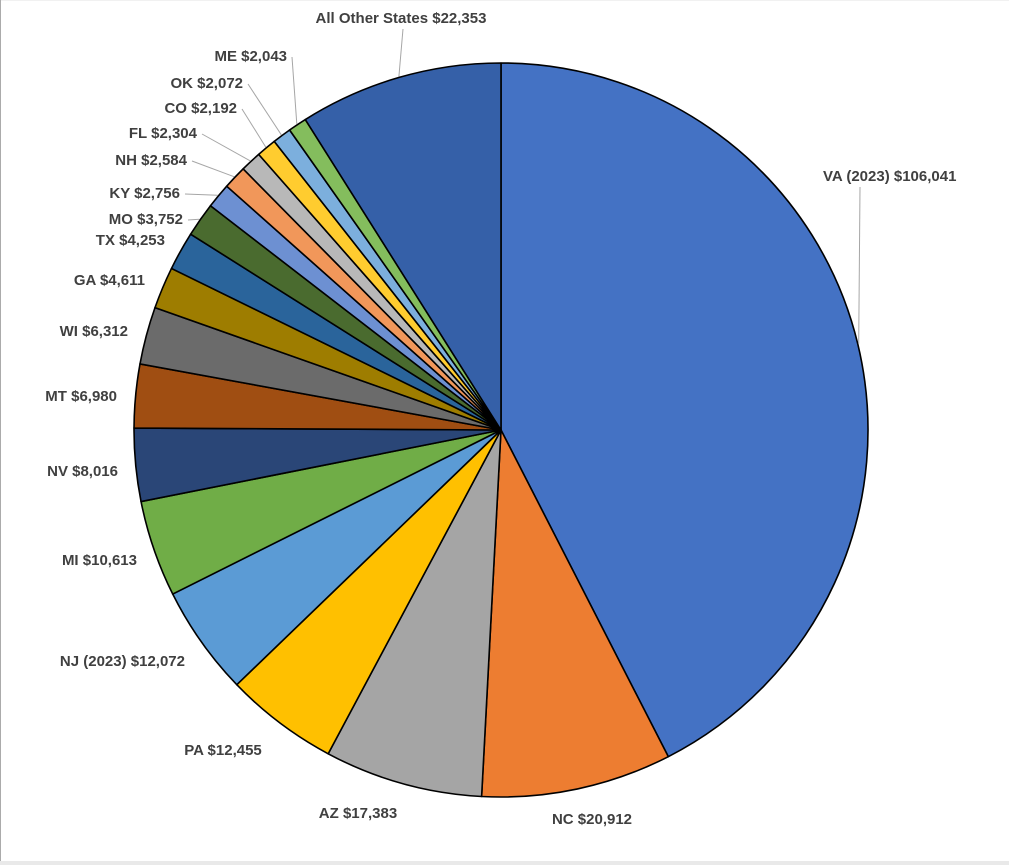 The height and width of the screenshot is (865, 1009). I want to click on slice-label-me: ME $2,043, so click(250, 56).